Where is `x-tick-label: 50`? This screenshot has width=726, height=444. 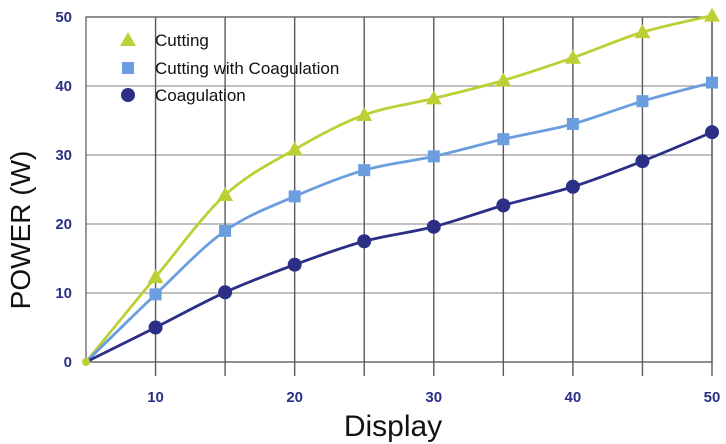
x-tick-label: 50 is located at coordinates (712, 397).